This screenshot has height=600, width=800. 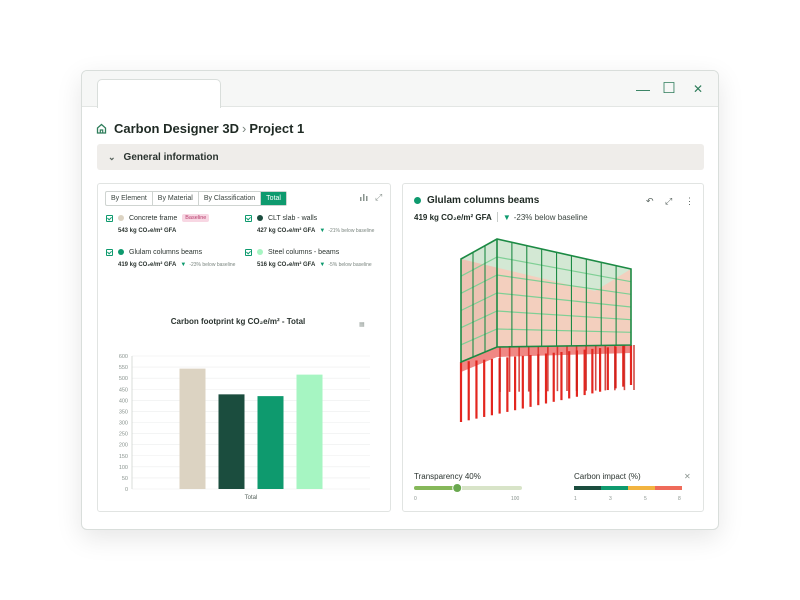 What do you see at coordinates (544, 299) in the screenshot?
I see `glulam-columns` at bounding box center [544, 299].